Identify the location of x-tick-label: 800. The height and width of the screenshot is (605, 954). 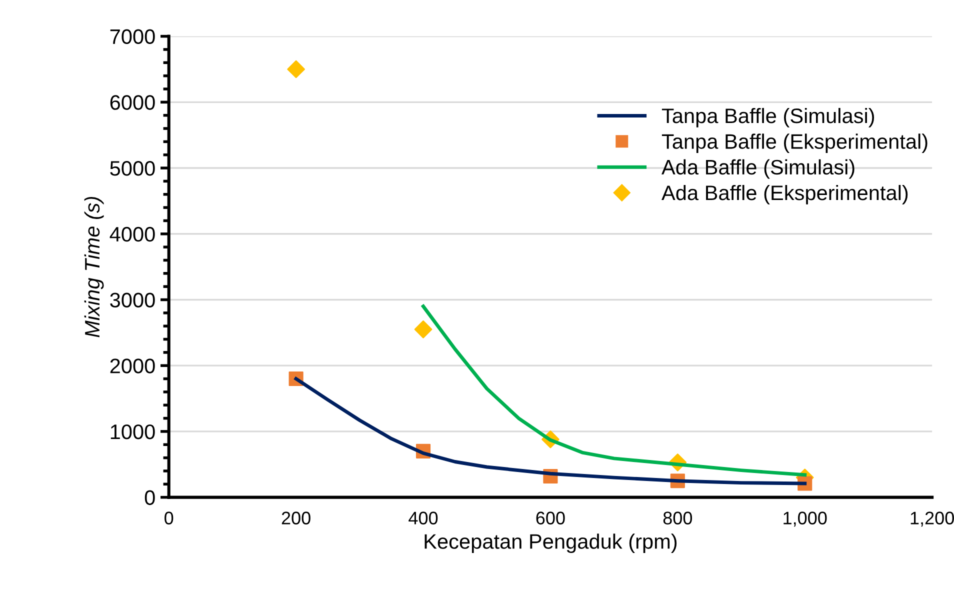
(677, 518).